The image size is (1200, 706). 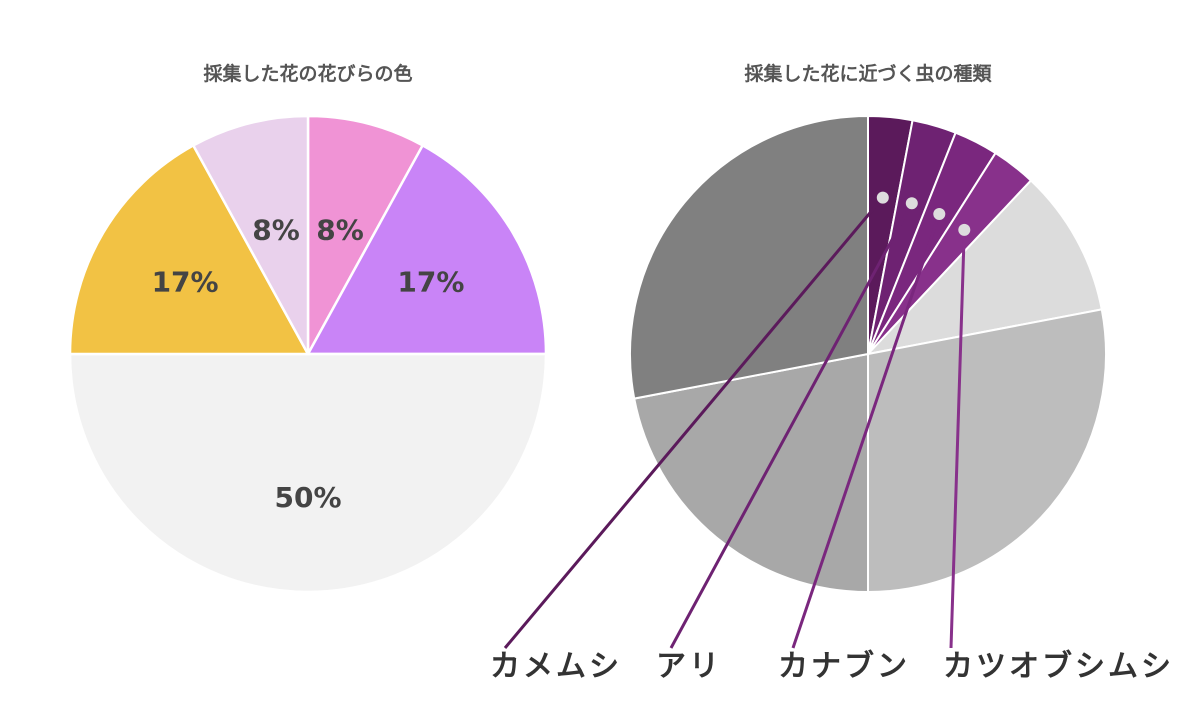 What do you see at coordinates (868, 73) in the screenshot?
I see `right-chart-title: 採集した花に近づく虫の種類` at bounding box center [868, 73].